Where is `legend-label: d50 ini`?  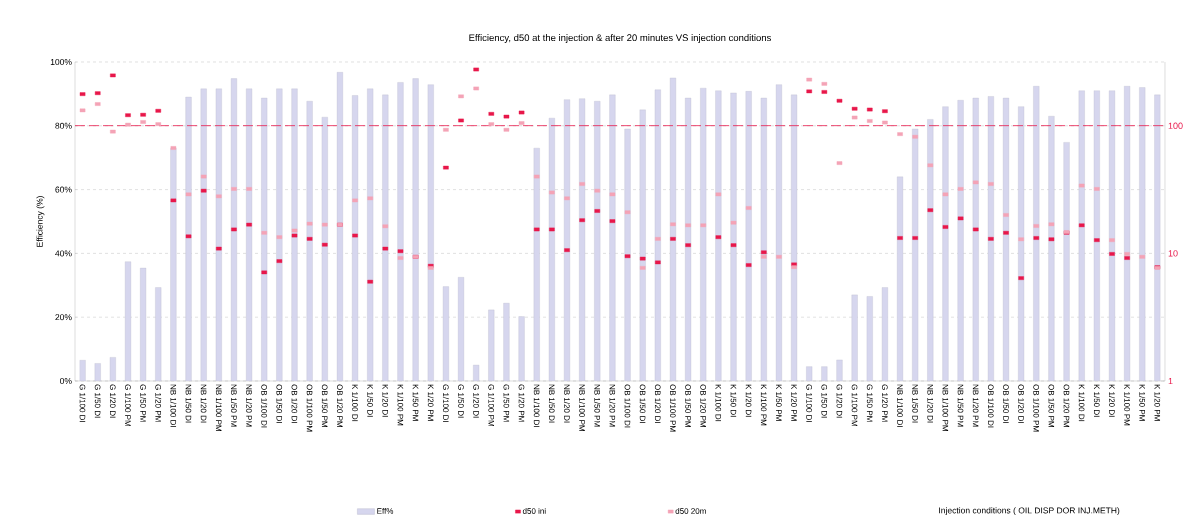
legend-label: d50 ini is located at coordinates (534, 511).